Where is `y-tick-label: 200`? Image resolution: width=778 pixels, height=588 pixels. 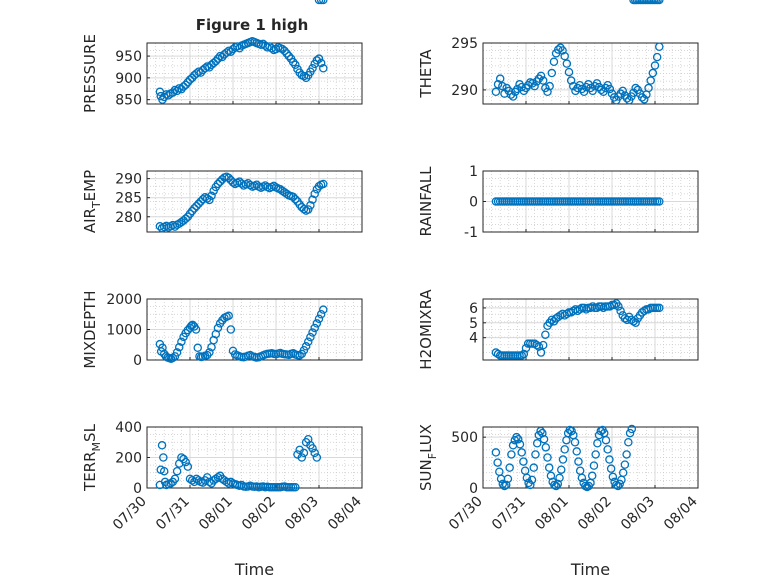
y-tick-label: 200 is located at coordinates (128, 459).